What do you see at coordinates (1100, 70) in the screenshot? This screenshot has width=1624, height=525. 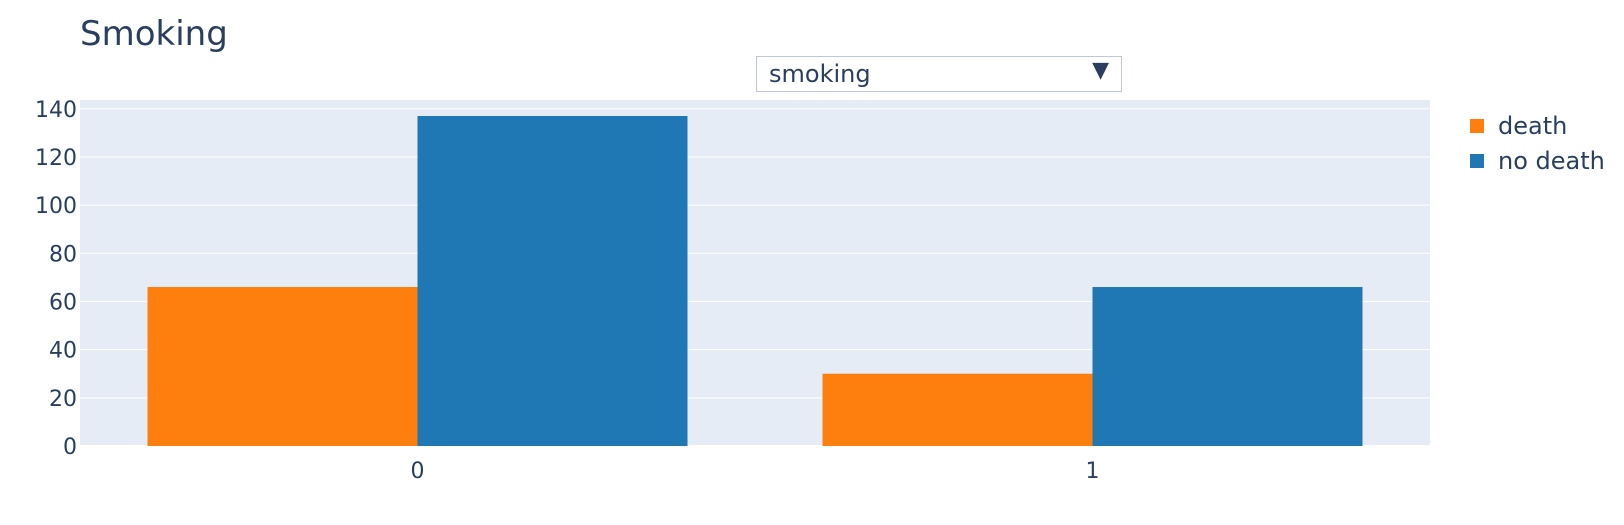 I see `chevron-down-icon: ▼` at bounding box center [1100, 70].